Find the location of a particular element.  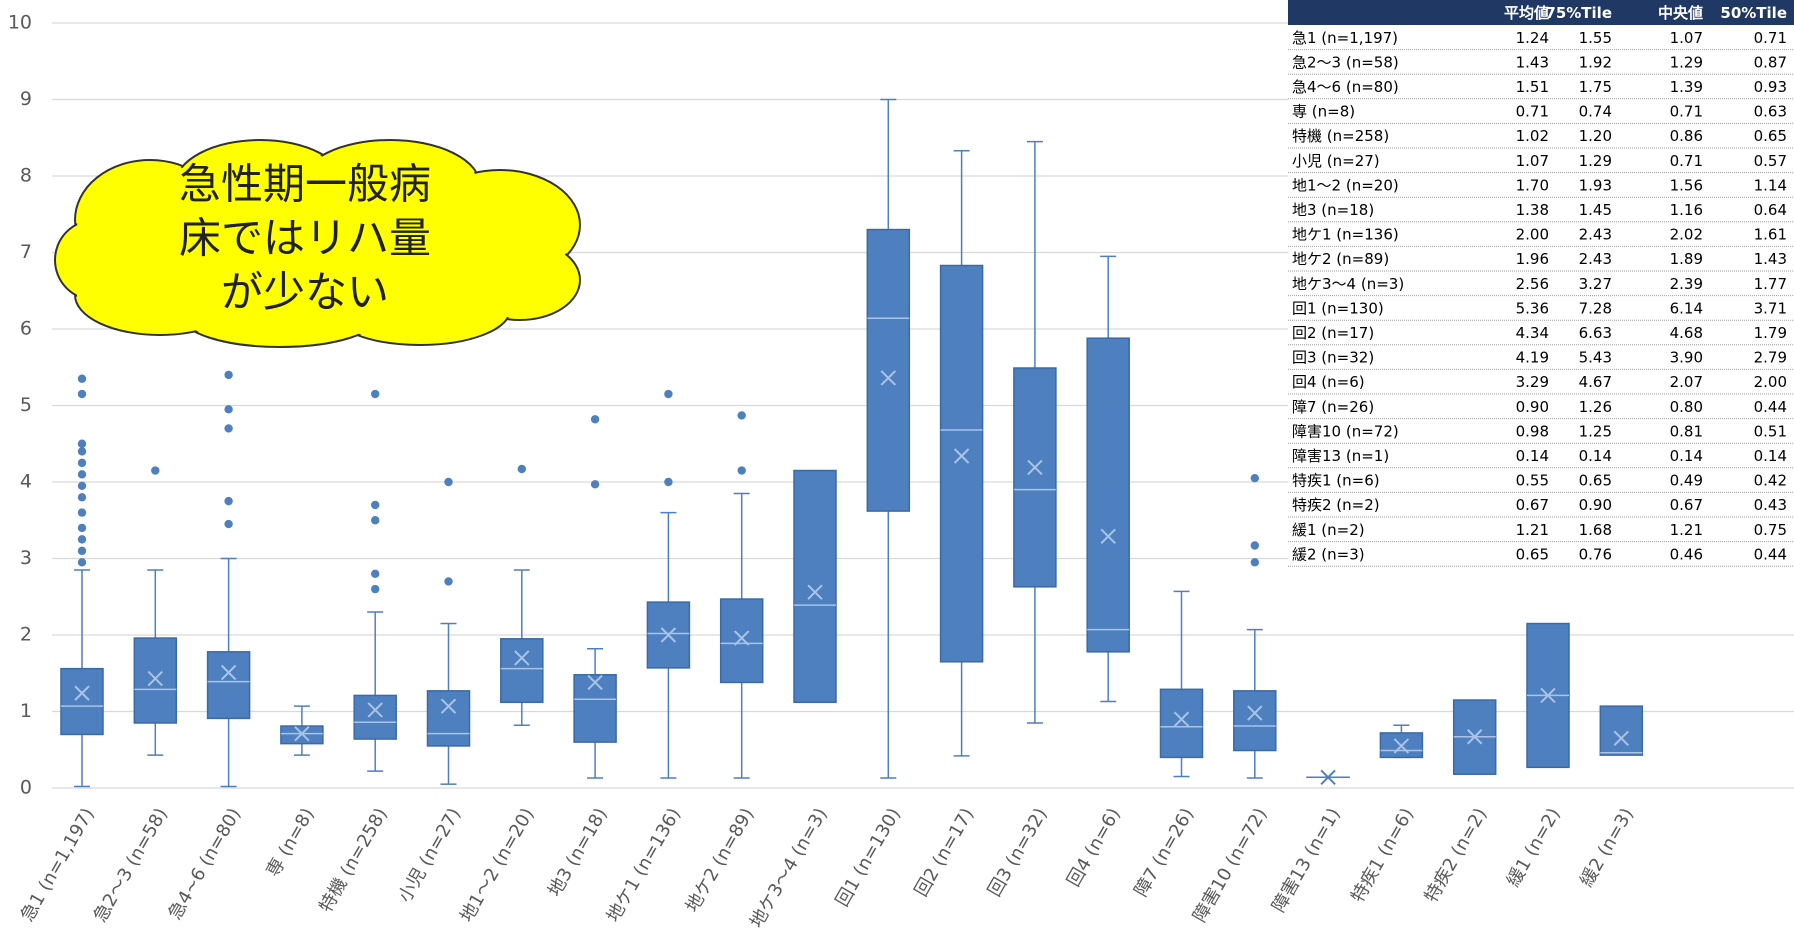

table-cell: 0.81 is located at coordinates (1686, 431).